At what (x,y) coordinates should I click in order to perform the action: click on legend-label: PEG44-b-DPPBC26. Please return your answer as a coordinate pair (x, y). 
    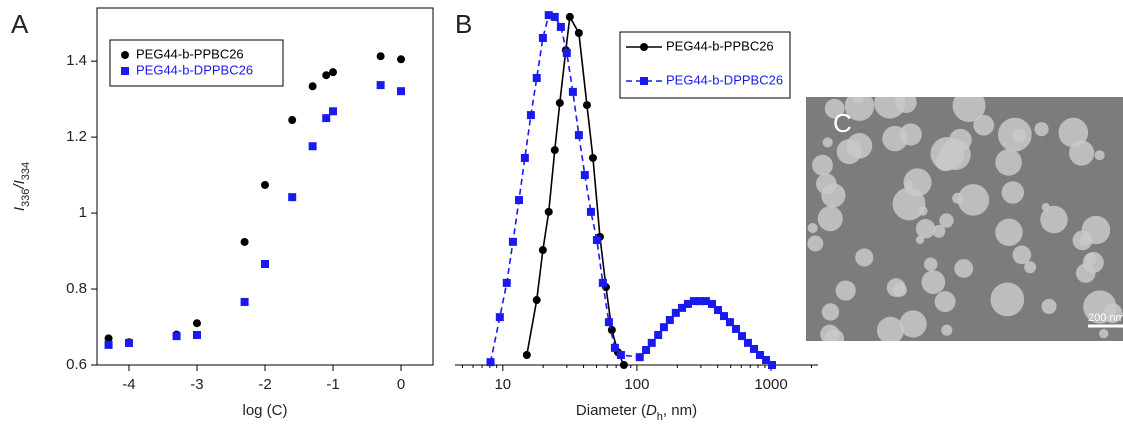
    Looking at the image, I should click on (724, 79).